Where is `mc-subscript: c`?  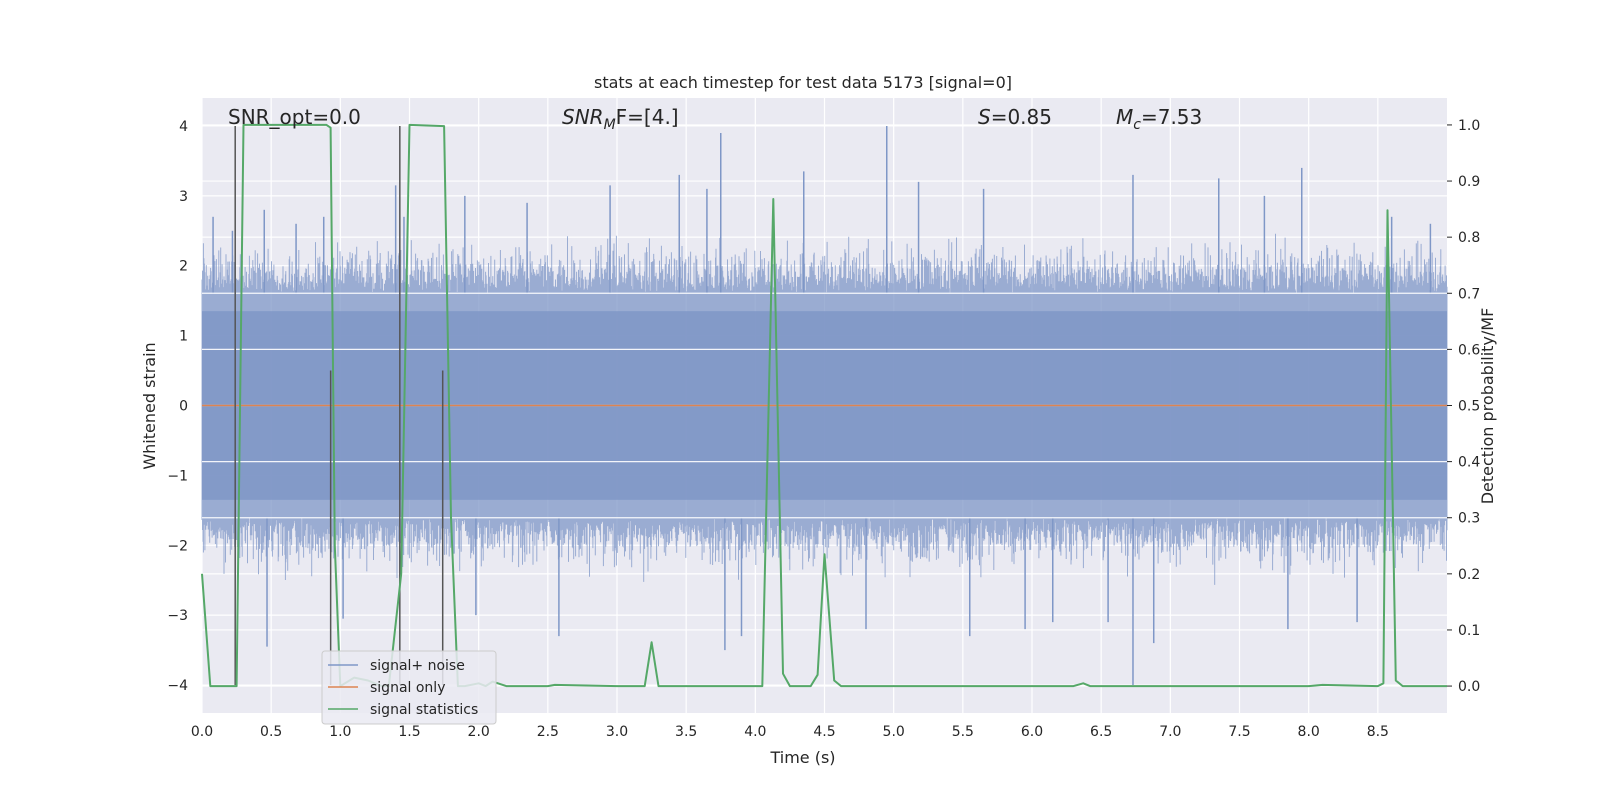
mc-subscript: c is located at coordinates (1137, 125).